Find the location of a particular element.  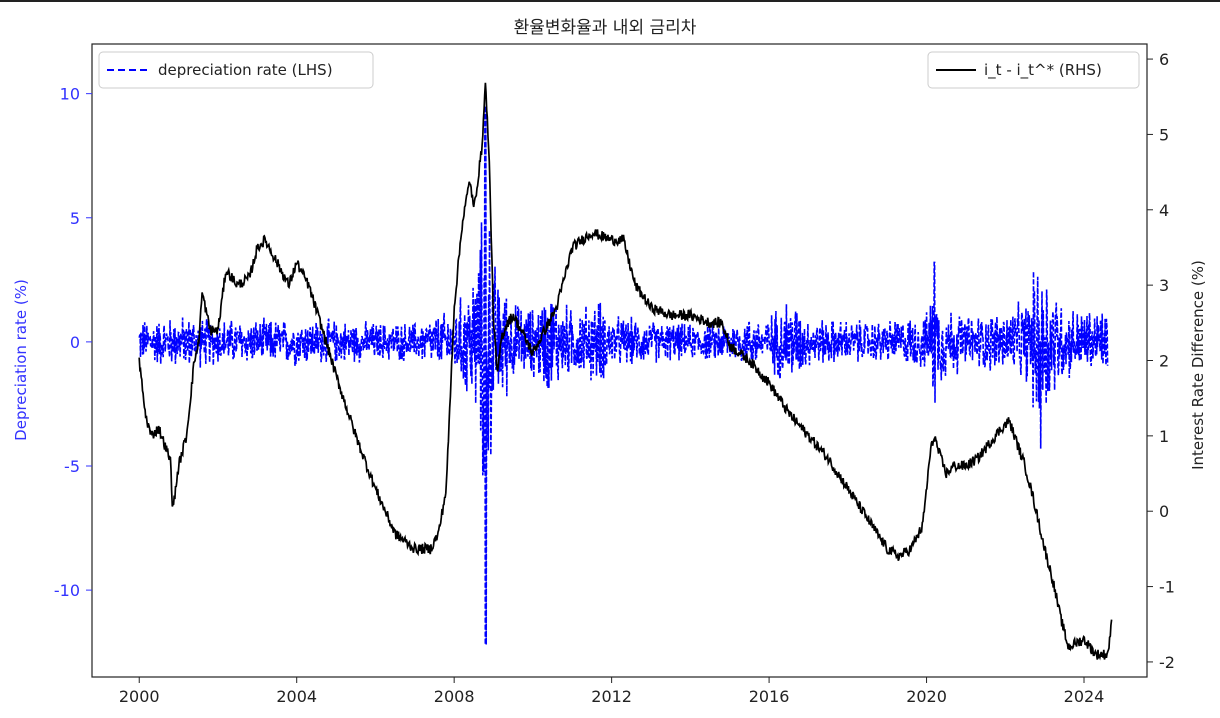

right-y-axis: 6 5 4 3 2 1 0 -1 -2 is located at coordinates (1161, 361).